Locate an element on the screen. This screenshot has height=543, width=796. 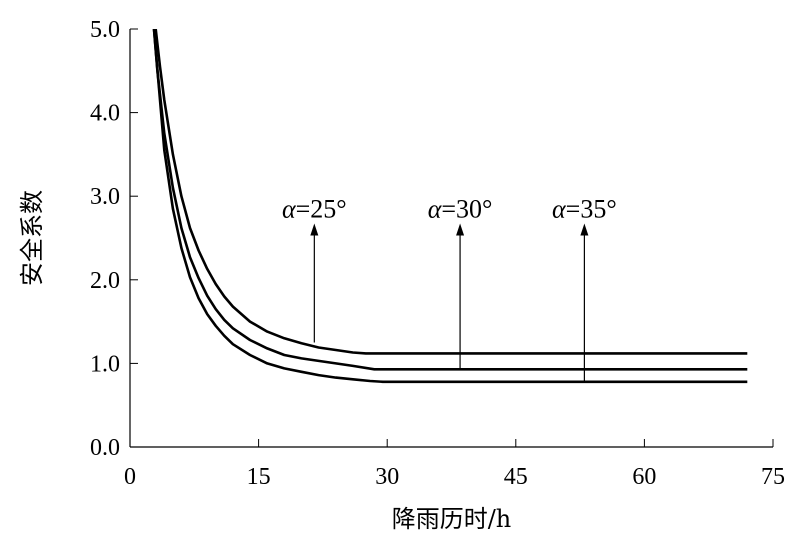
annotation-value: =25° is located at coordinates (321, 208).